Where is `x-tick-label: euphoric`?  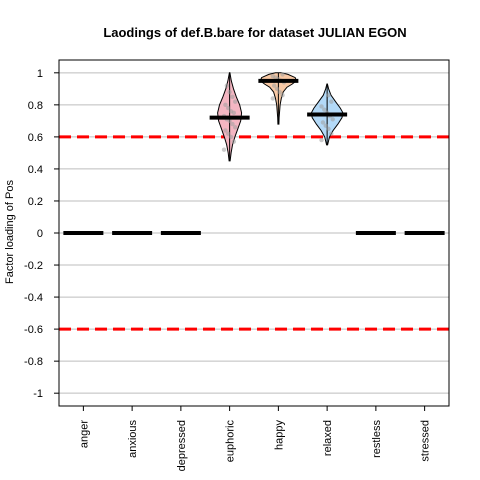 x-tick-label: euphoric is located at coordinates (231, 441).